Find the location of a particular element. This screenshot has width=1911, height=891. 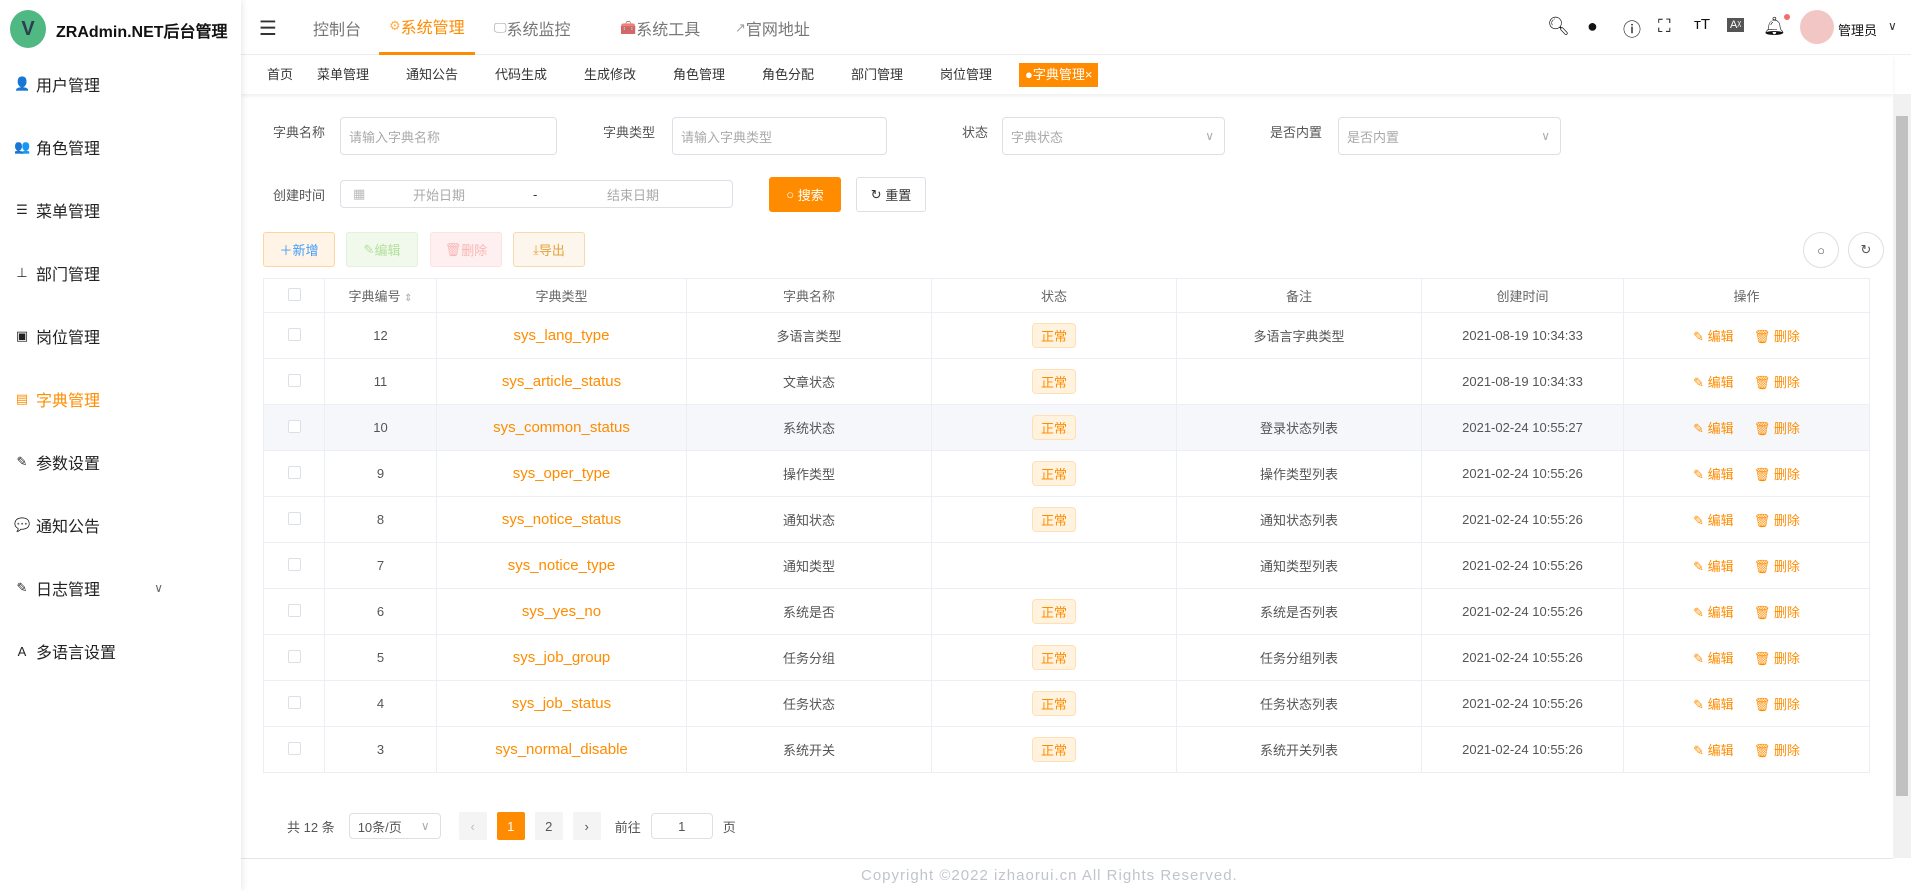

date-range-picker: ▦ 开始日期 - 结束日期 is located at coordinates (536, 194).